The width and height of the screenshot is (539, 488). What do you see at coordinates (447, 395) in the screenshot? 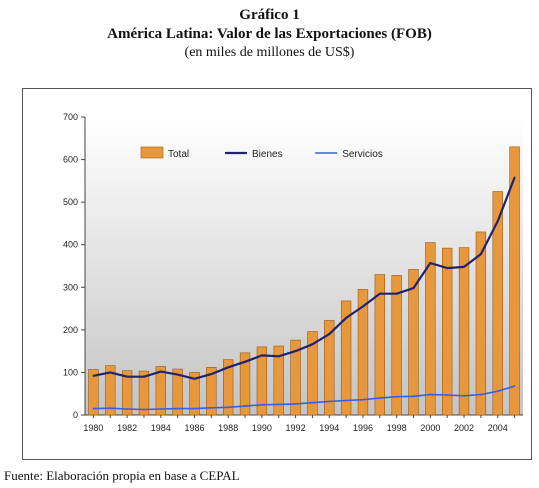
I see `point-servicios-2001` at bounding box center [447, 395].